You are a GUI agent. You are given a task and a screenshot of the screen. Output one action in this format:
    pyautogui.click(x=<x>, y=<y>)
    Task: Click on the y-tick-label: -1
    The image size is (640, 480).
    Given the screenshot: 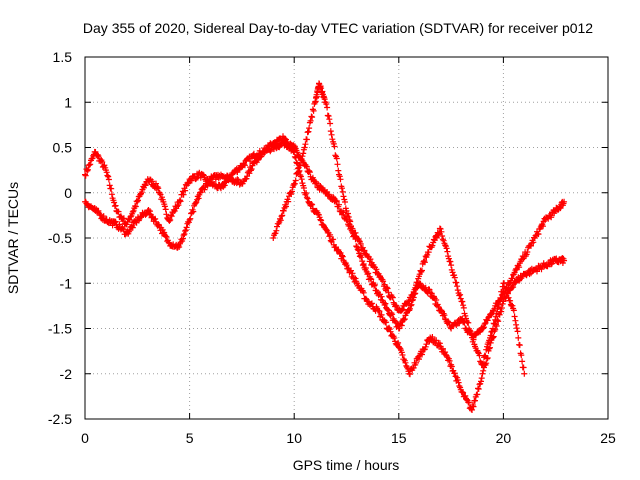 What is the action you would take?
    pyautogui.click(x=66, y=283)
    